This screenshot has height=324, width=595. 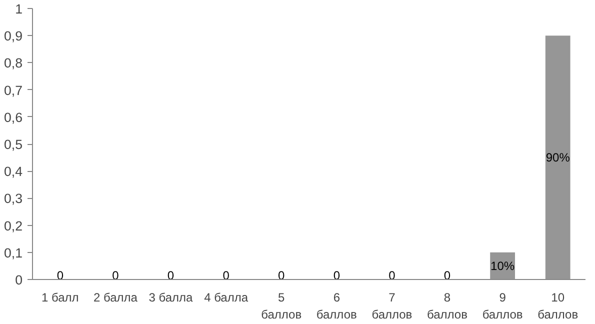 I want to click on y-tick-label: 0,5, so click(x=13, y=144).